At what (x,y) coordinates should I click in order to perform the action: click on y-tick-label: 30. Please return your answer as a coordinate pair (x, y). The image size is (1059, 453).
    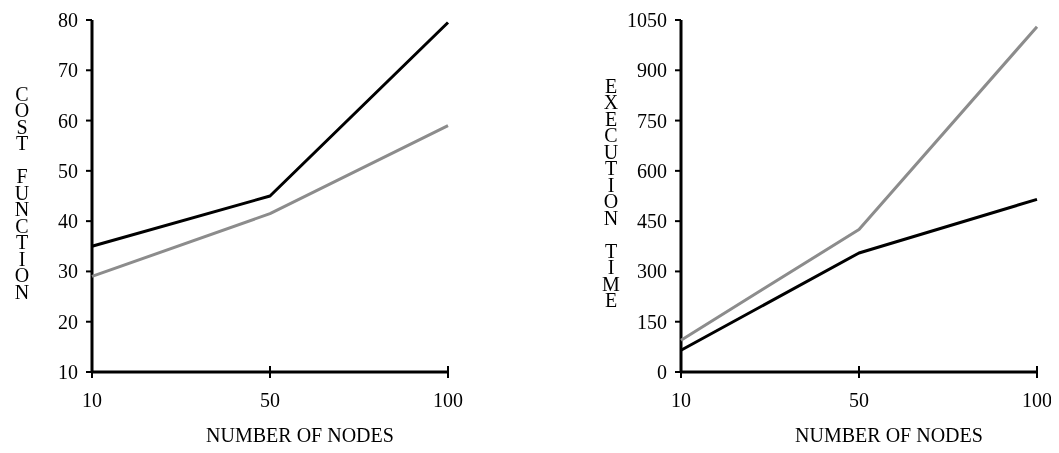
    Looking at the image, I should click on (68, 271).